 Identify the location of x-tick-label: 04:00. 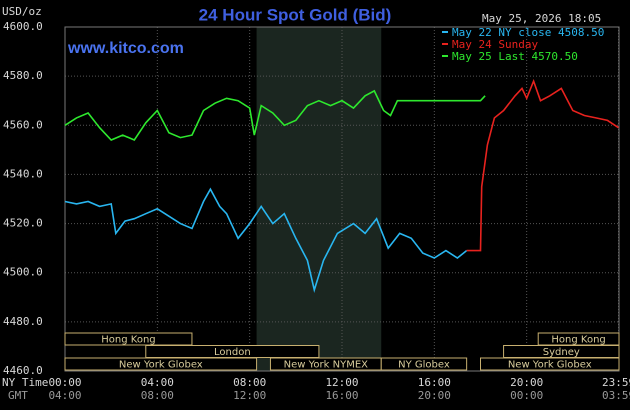
(157, 382).